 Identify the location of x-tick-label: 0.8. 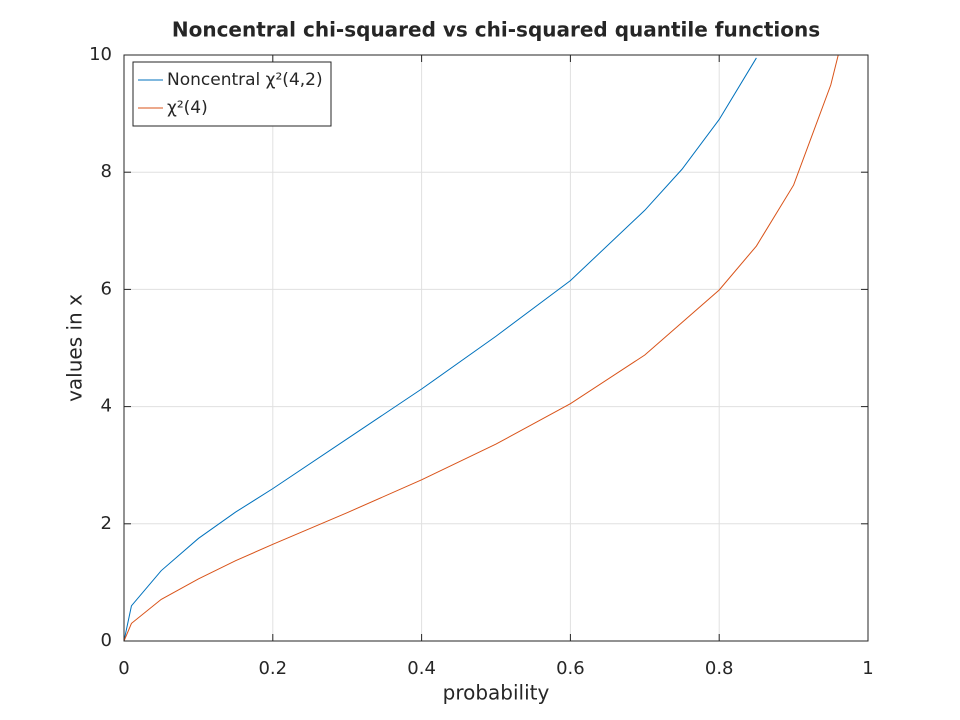
(719, 668).